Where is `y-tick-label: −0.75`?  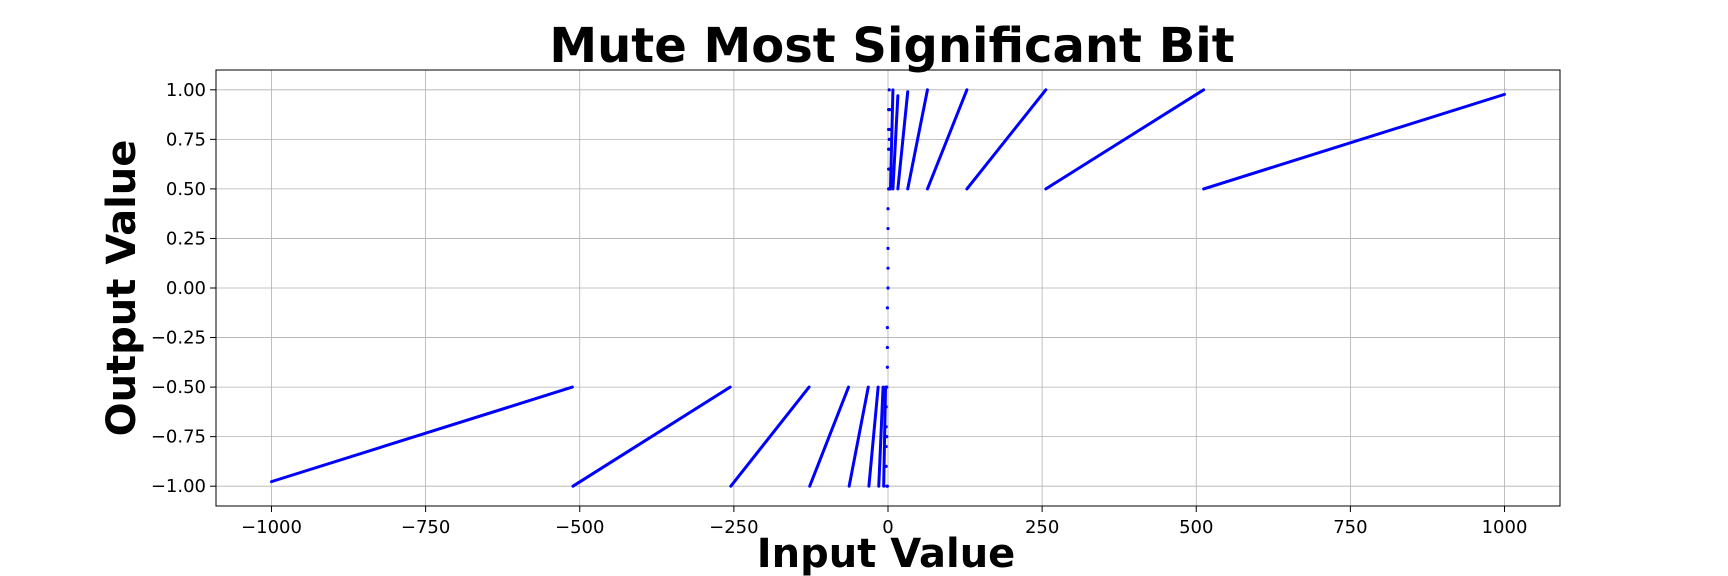 y-tick-label: −0.75 is located at coordinates (178, 437).